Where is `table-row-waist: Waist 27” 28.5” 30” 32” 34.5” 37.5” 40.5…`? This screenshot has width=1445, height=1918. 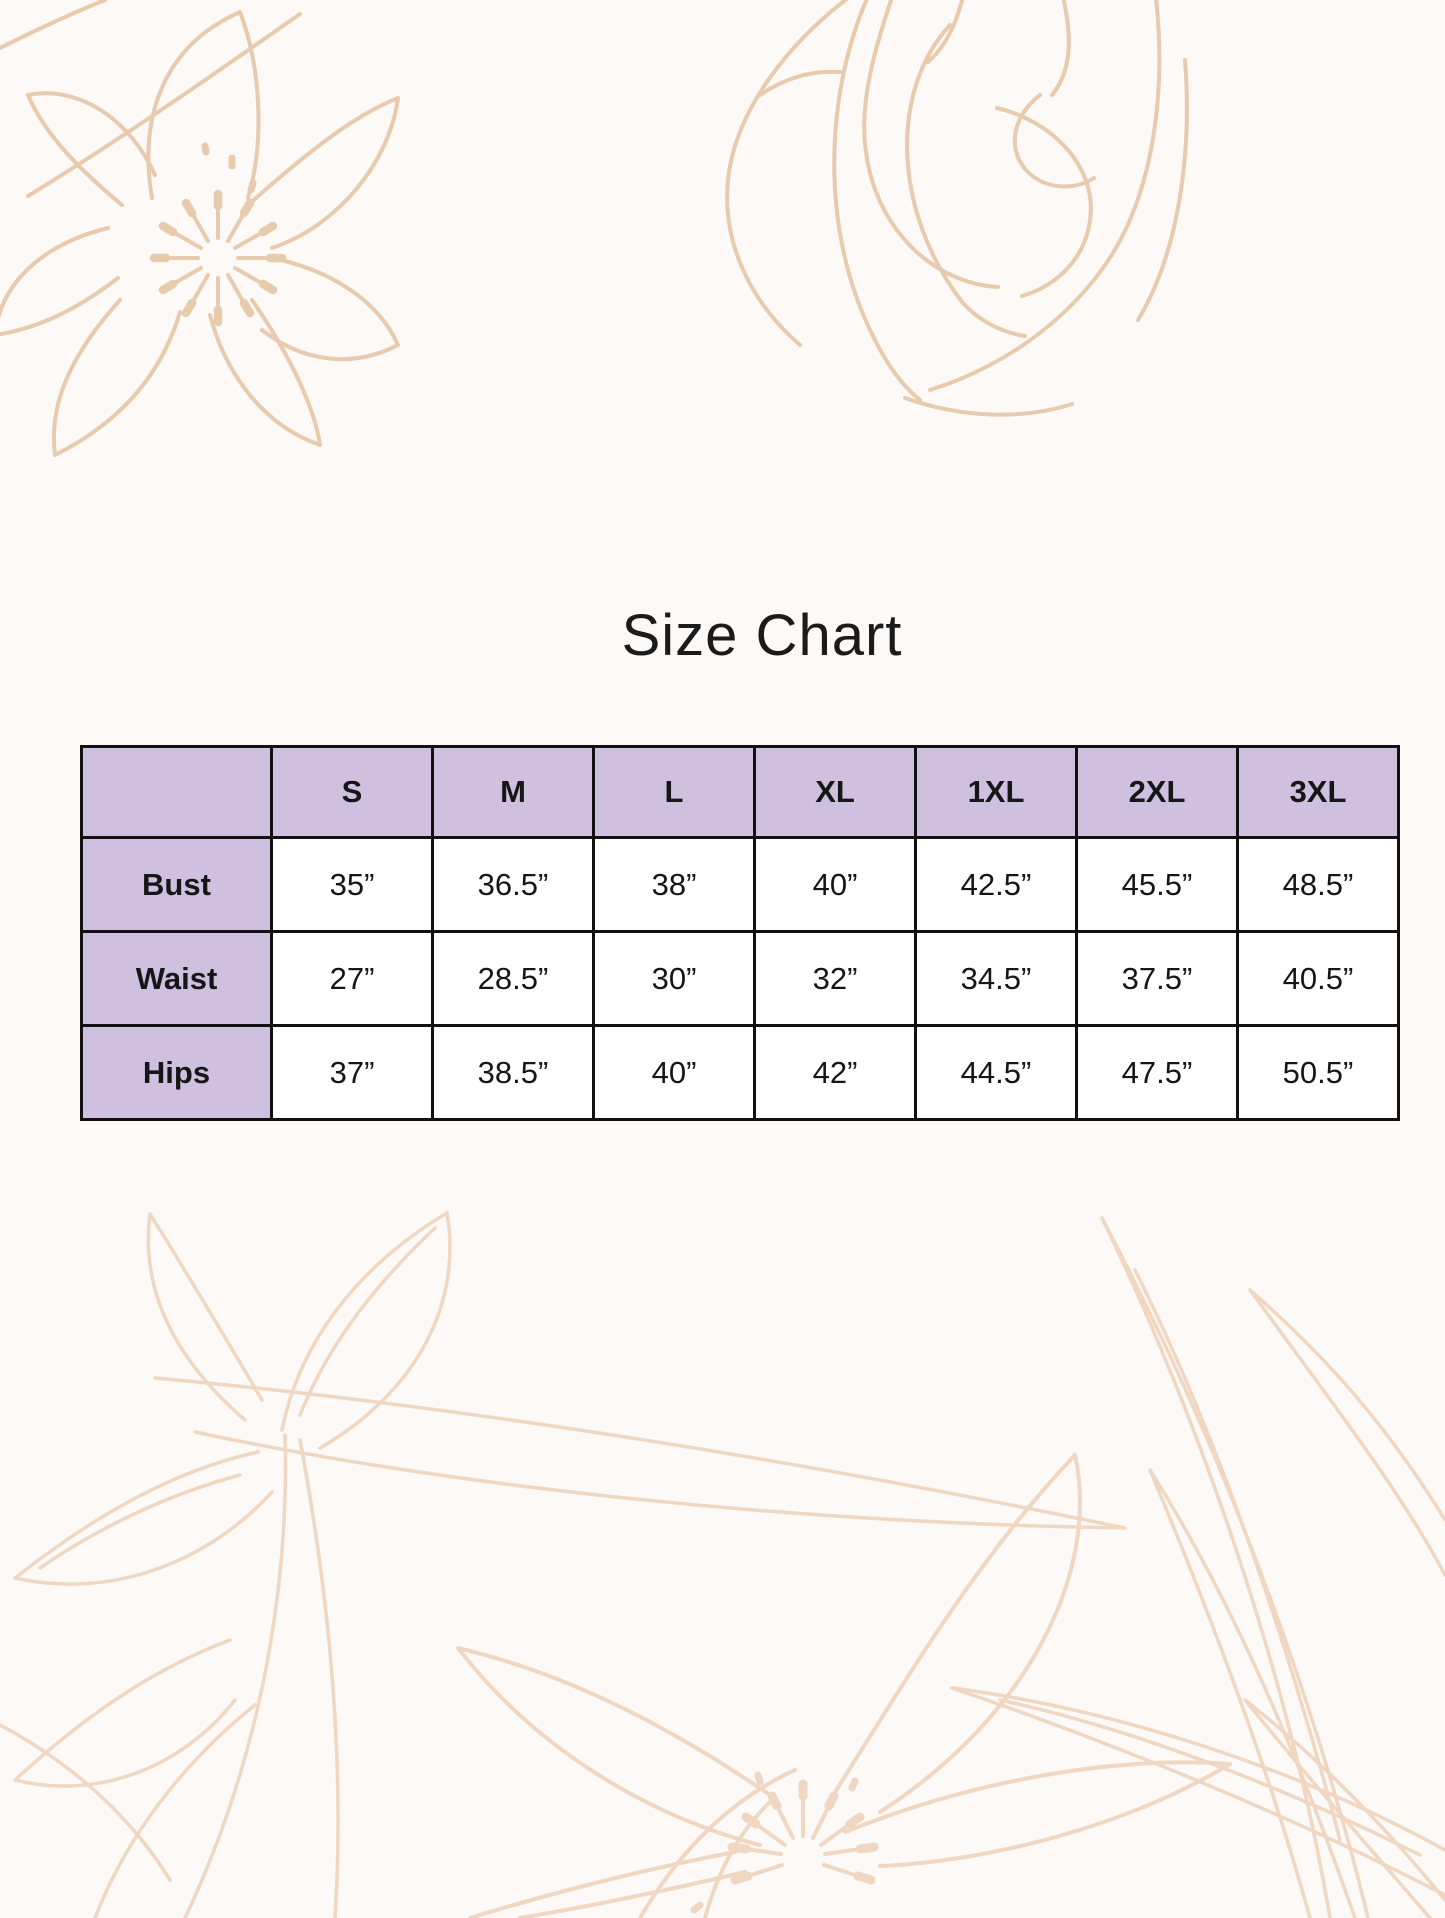 table-row-waist: Waist 27” 28.5” 30” 32” 34.5” 37.5” 40.5… is located at coordinates (740, 978).